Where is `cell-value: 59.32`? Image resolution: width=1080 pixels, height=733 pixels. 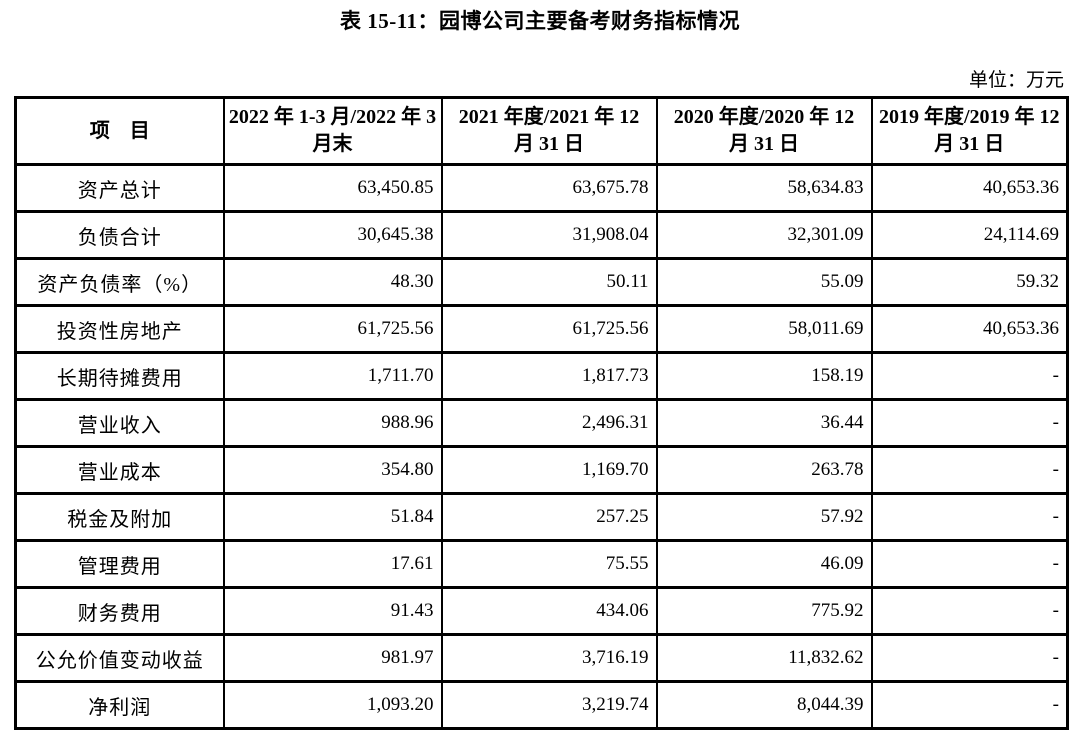
cell-value: 59.32 is located at coordinates (969, 282).